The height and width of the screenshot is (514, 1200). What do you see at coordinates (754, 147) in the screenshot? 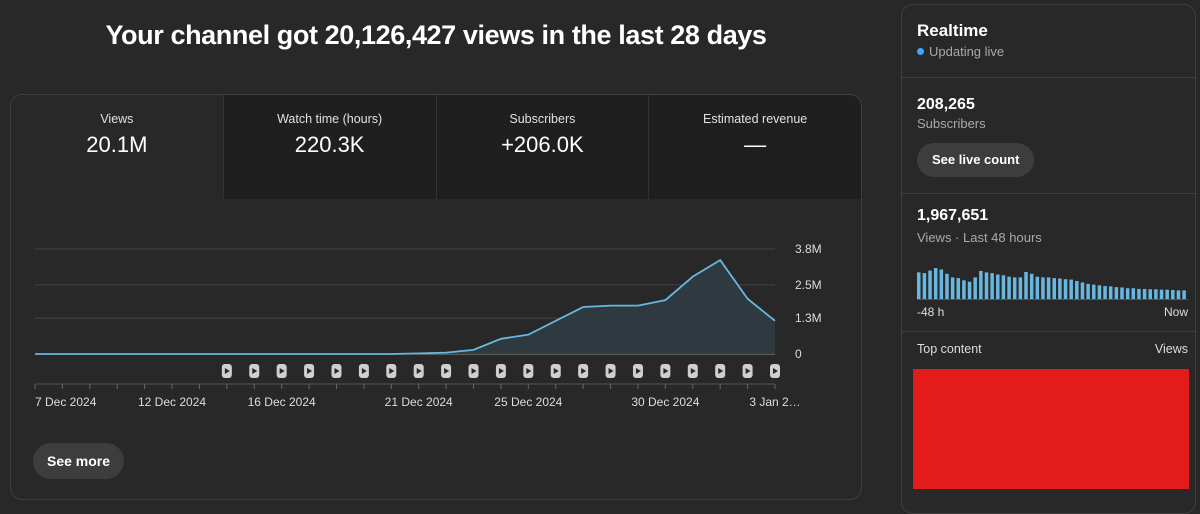
I see `tab-estimated-revenue: Estimated revenue —` at bounding box center [754, 147].